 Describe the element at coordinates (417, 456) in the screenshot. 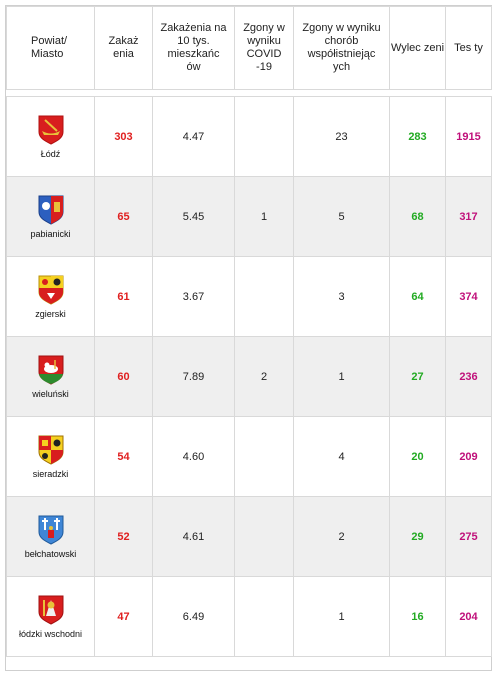

I see `cell-recovered: 20` at that location.